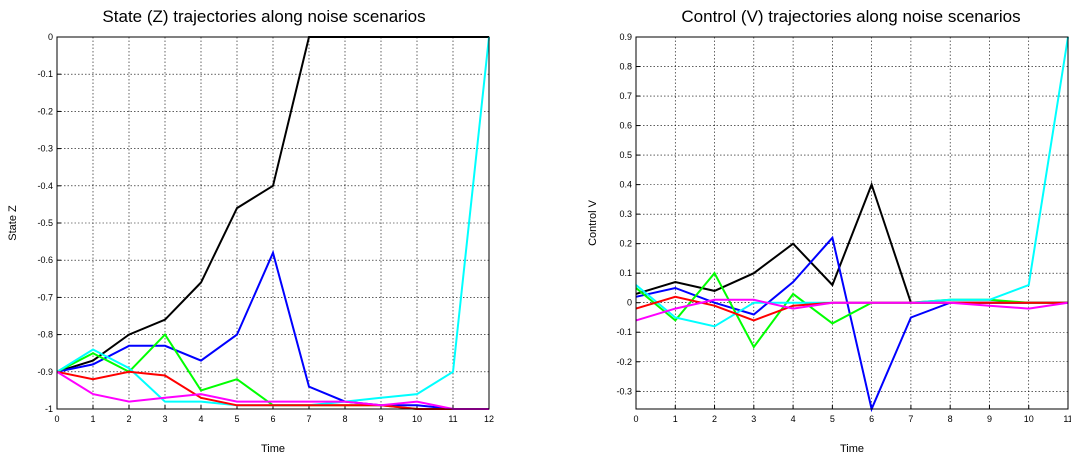  Describe the element at coordinates (625, 185) in the screenshot. I see `y-tick-label: 0.4` at that location.